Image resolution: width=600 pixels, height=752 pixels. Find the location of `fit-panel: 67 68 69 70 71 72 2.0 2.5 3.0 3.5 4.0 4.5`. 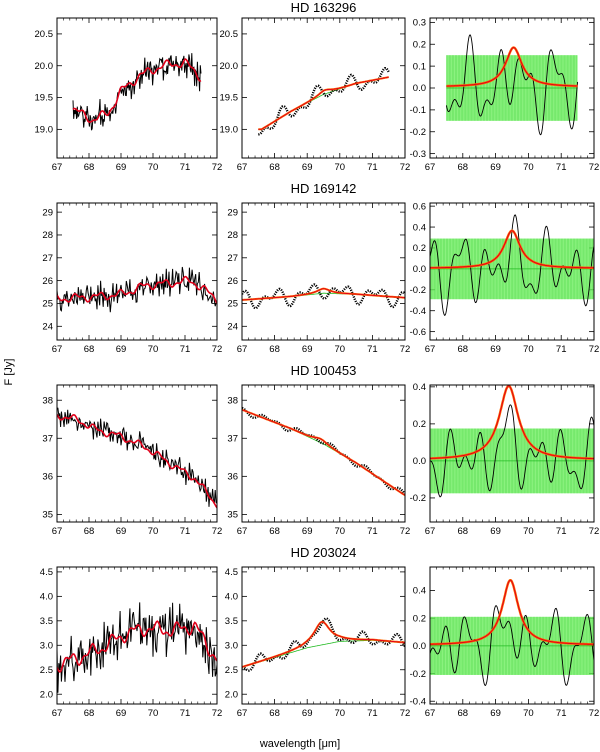

fit-panel: 67 68 69 70 71 72 2.0 2.5 3.0 3.5 4.0 4.5 is located at coordinates (318, 642).